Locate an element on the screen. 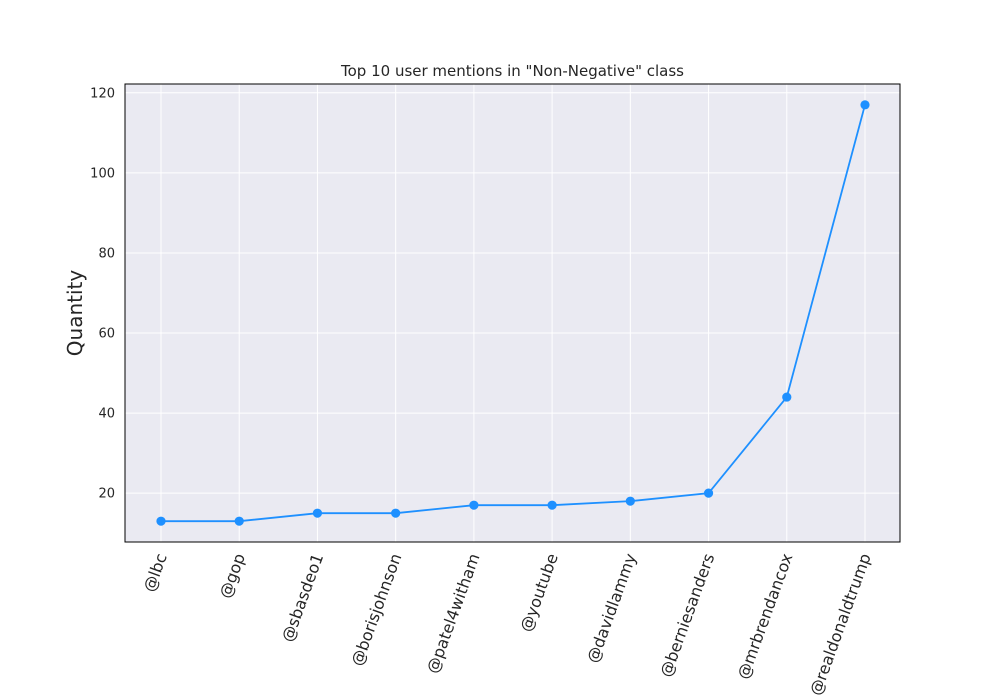 The height and width of the screenshot is (700, 1000). x-tick-label: @gop is located at coordinates (232, 576).